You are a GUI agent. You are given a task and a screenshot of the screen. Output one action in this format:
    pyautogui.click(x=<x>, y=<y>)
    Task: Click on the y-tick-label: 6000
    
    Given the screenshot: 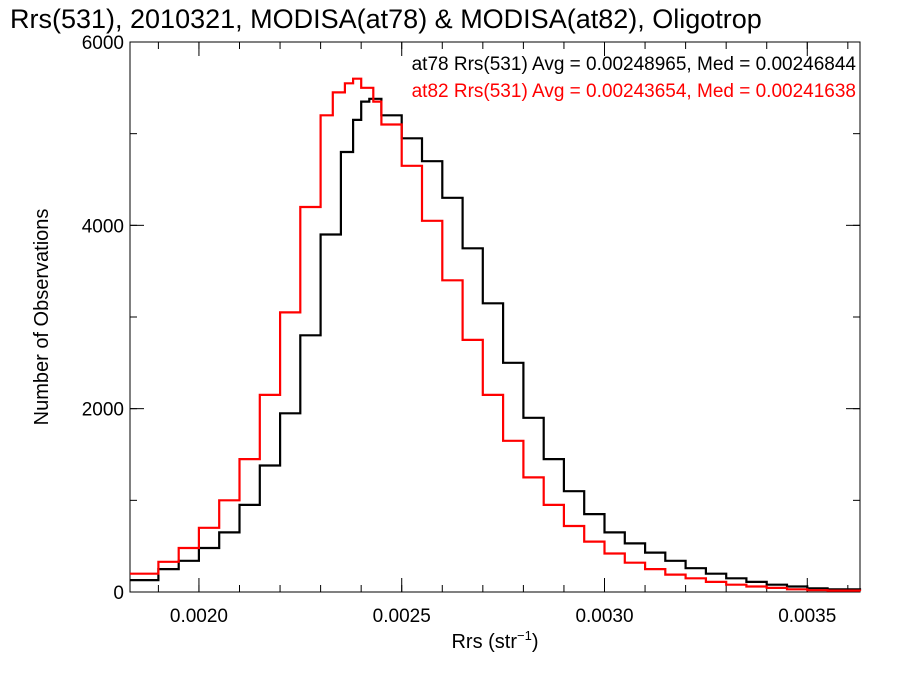 What is the action you would take?
    pyautogui.click(x=103, y=43)
    